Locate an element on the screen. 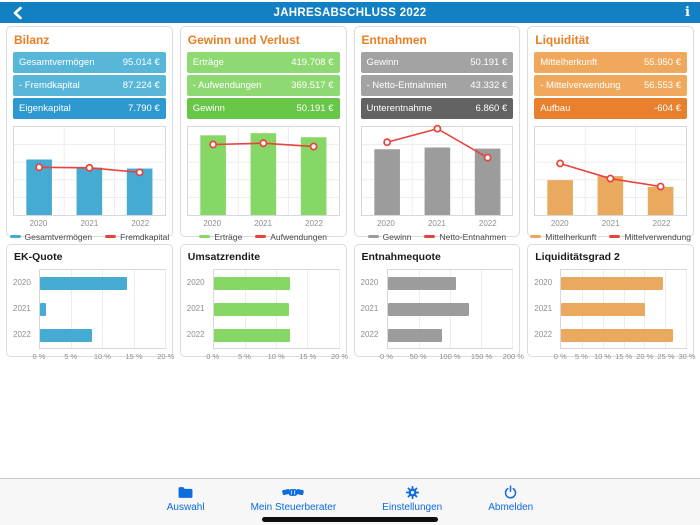 The width and height of the screenshot is (700, 525). stat-row-fremdkapital: - Fremdkapital 87.224 € is located at coordinates (89, 85).